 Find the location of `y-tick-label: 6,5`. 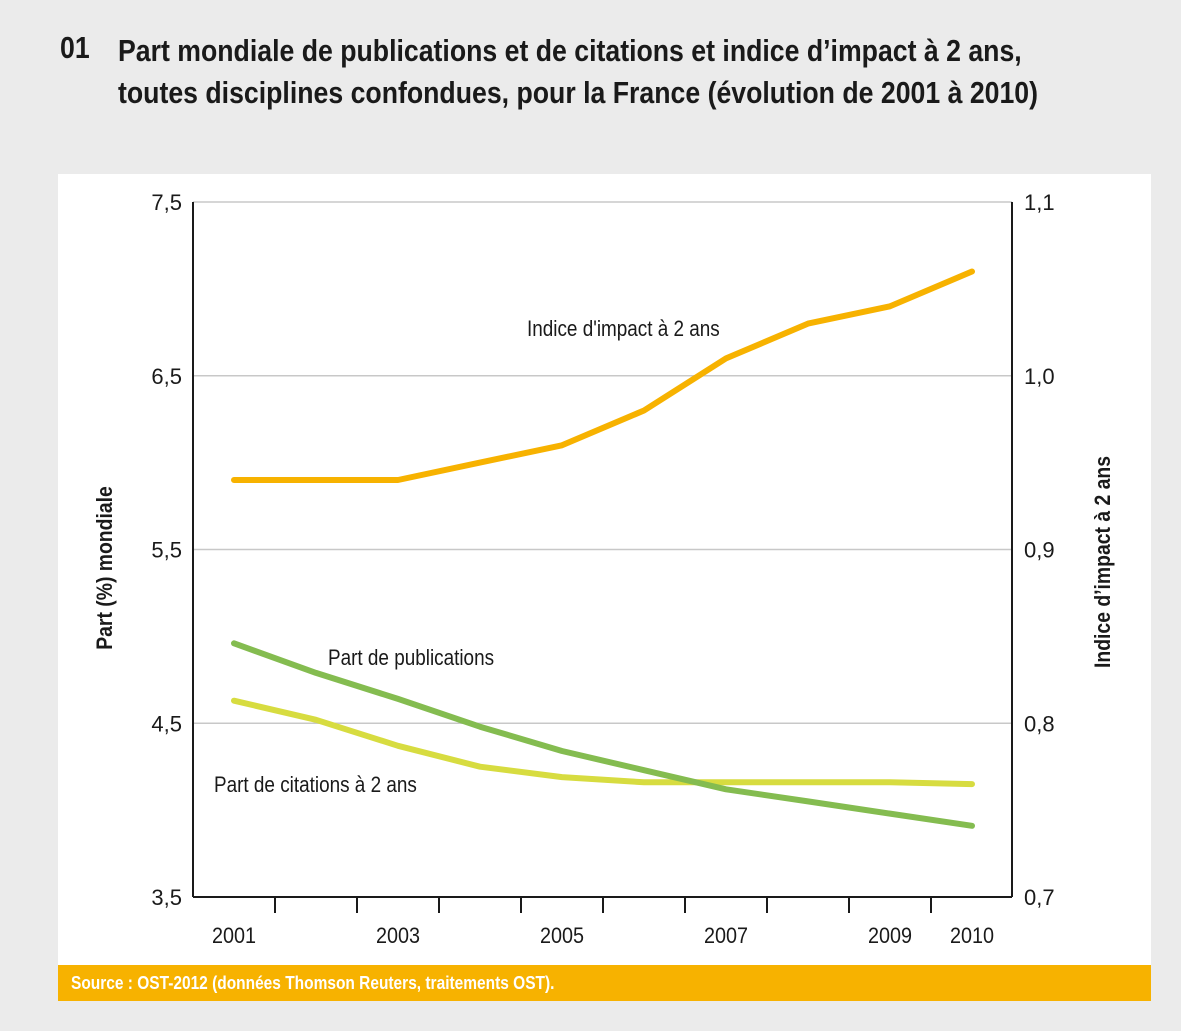

y-tick-label: 6,5 is located at coordinates (166, 376).